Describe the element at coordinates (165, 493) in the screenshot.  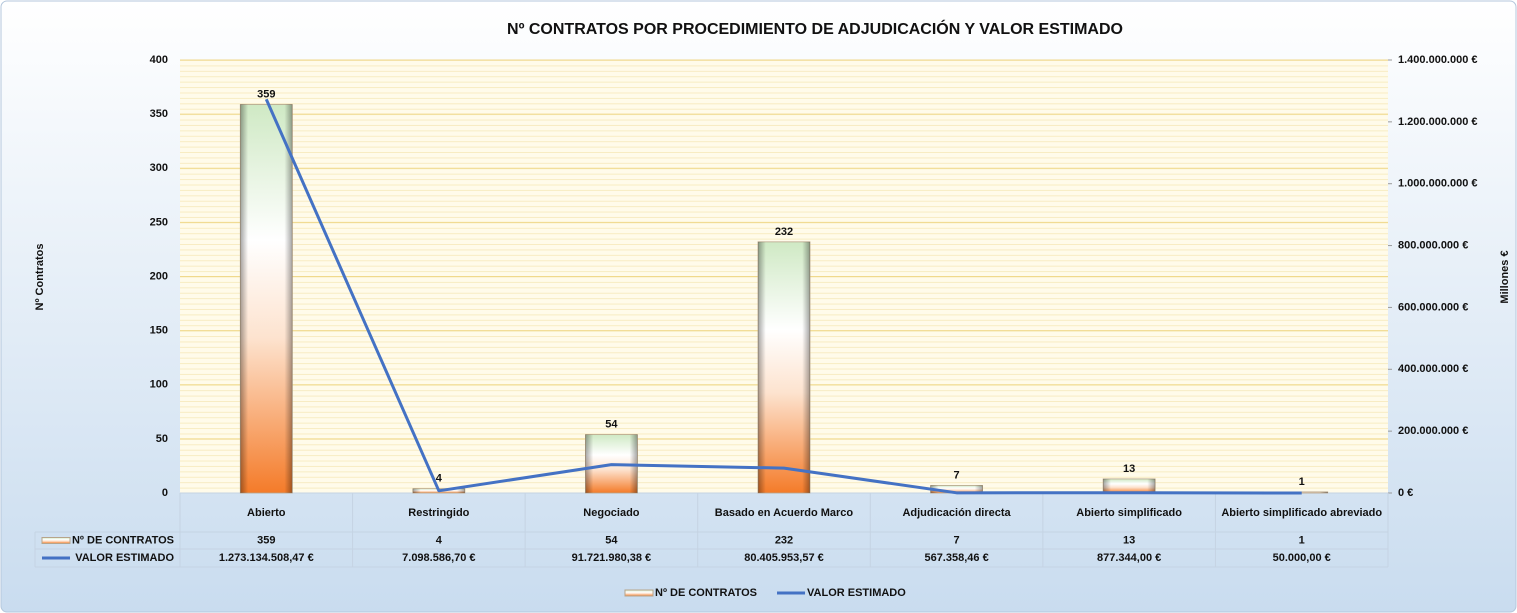
I see `y-tick-label: 0` at that location.